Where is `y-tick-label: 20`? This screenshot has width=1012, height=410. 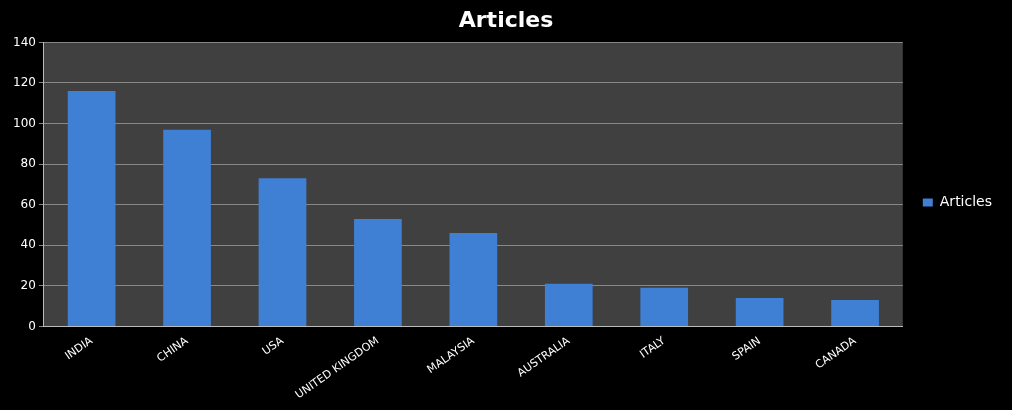 y-tick-label: 20 is located at coordinates (28, 284).